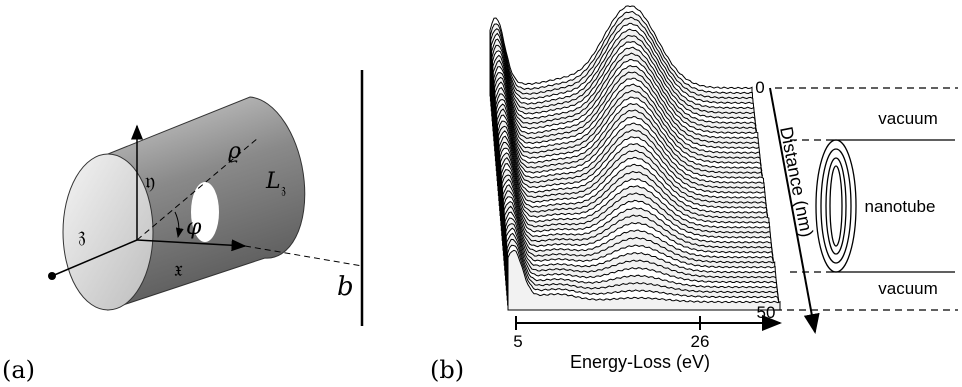  What do you see at coordinates (179, 224) in the screenshot?
I see `angle-arc` at bounding box center [179, 224].